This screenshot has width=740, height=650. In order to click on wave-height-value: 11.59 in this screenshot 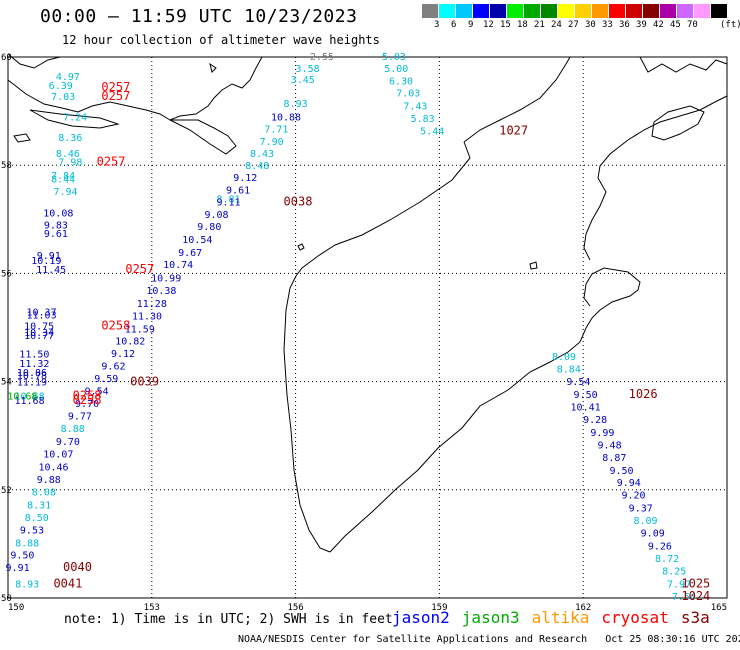, I will do `click(140, 330)`.